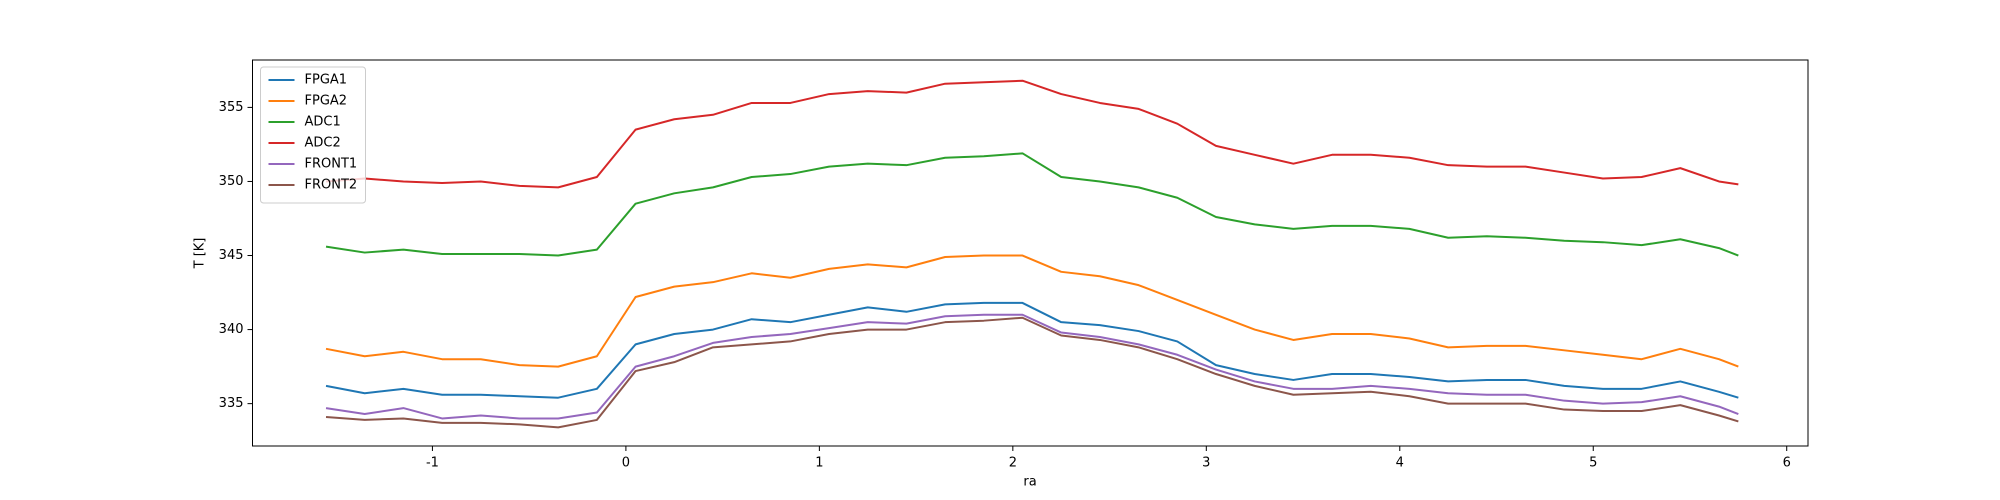 Image resolution: width=2000 pixels, height=500 pixels. I want to click on x-tick-label: 1, so click(819, 463).